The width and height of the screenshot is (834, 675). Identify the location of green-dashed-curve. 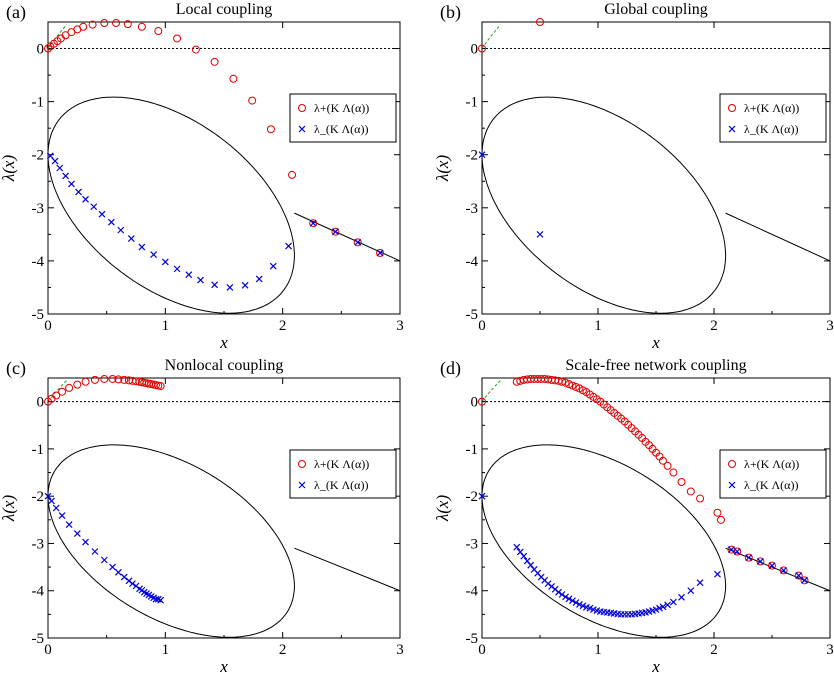
(491, 391).